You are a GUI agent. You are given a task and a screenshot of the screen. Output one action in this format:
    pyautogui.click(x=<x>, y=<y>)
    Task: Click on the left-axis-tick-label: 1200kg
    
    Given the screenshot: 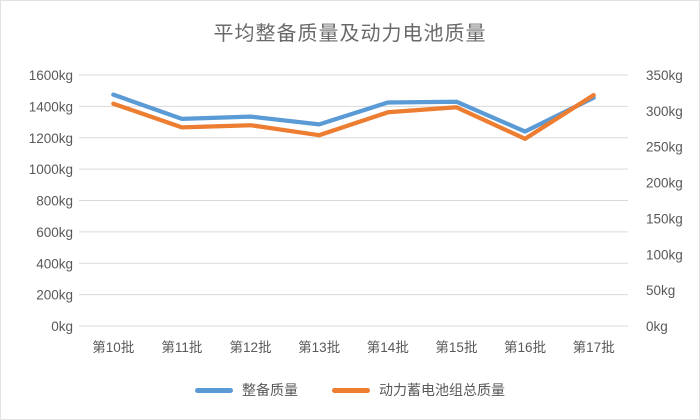 What is the action you would take?
    pyautogui.click(x=51, y=138)
    